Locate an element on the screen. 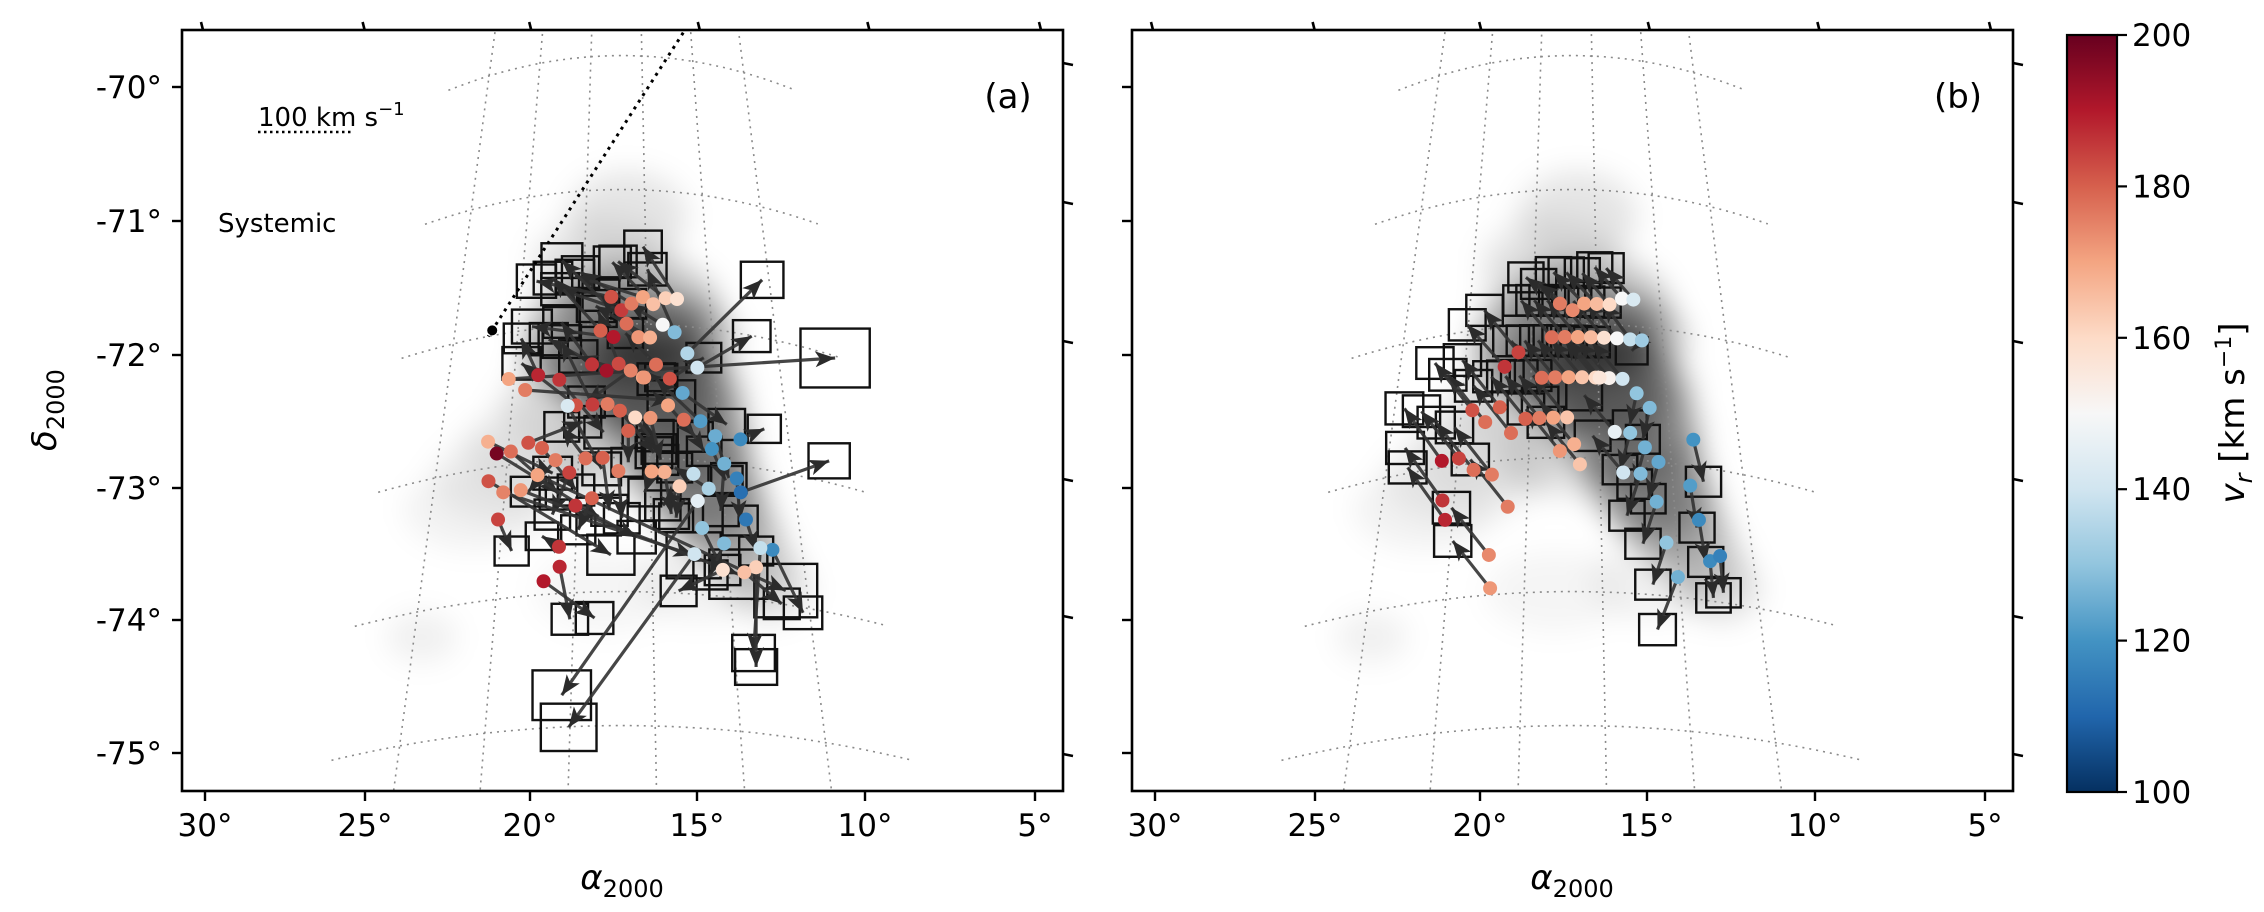 Image resolution: width=2264 pixels, height=912 pixels. scale-bar-label: 100 km s−1 is located at coordinates (331, 116).